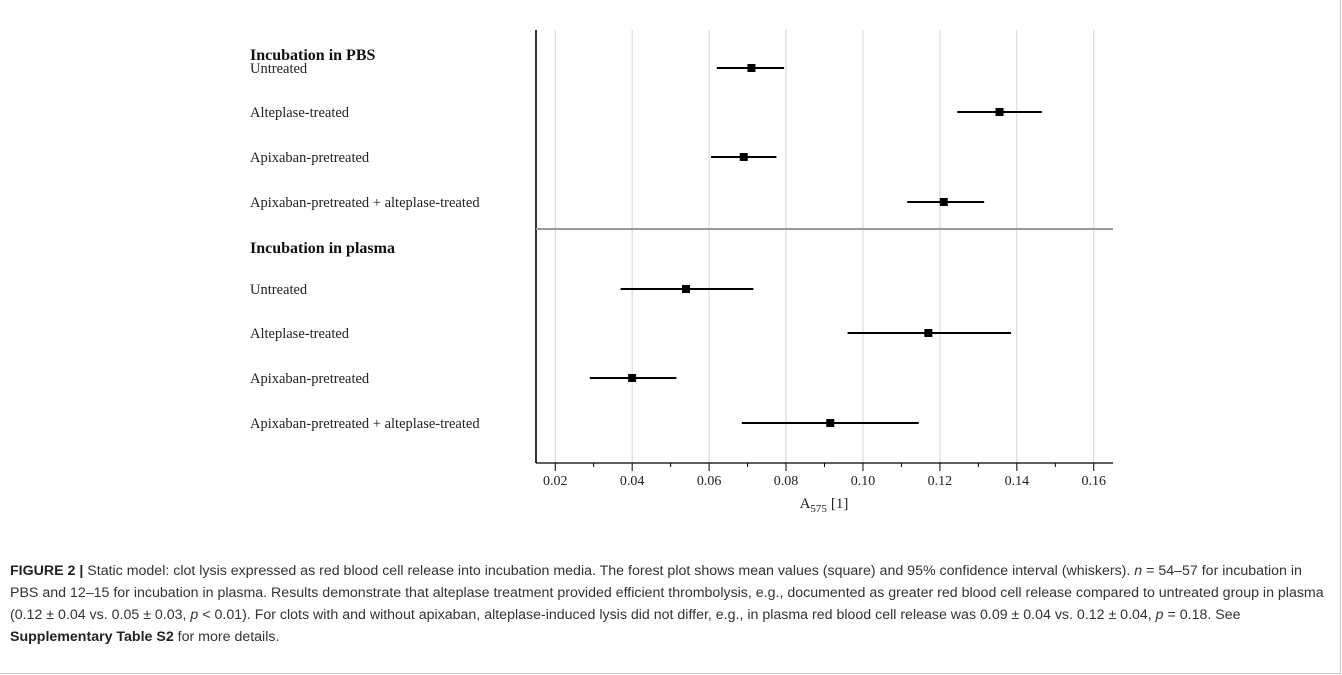 The width and height of the screenshot is (1342, 675). Describe the element at coordinates (1138, 571) in the screenshot. I see `n-symbol: n` at that location.